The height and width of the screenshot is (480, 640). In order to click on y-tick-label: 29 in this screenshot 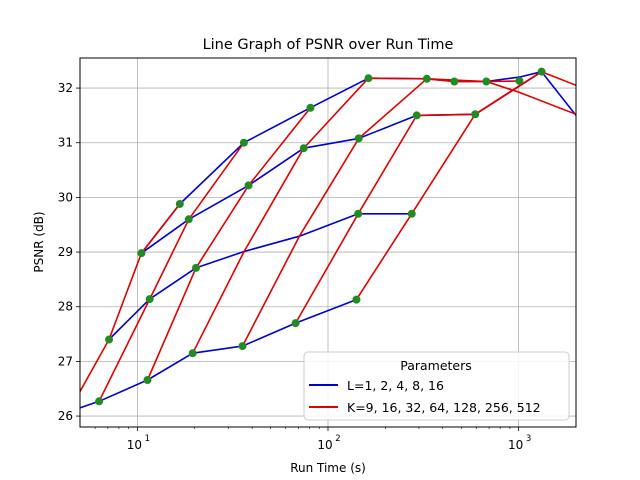, I will do `click(65, 252)`.